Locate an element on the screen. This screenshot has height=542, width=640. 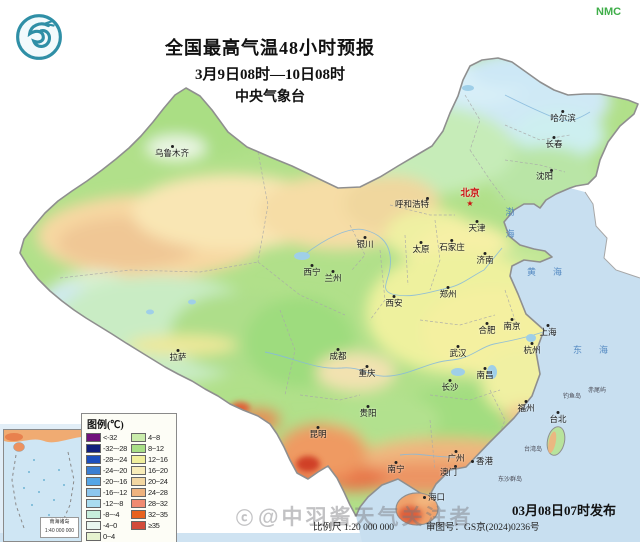
city-nanning: 南宁 is located at coordinates (396, 467).